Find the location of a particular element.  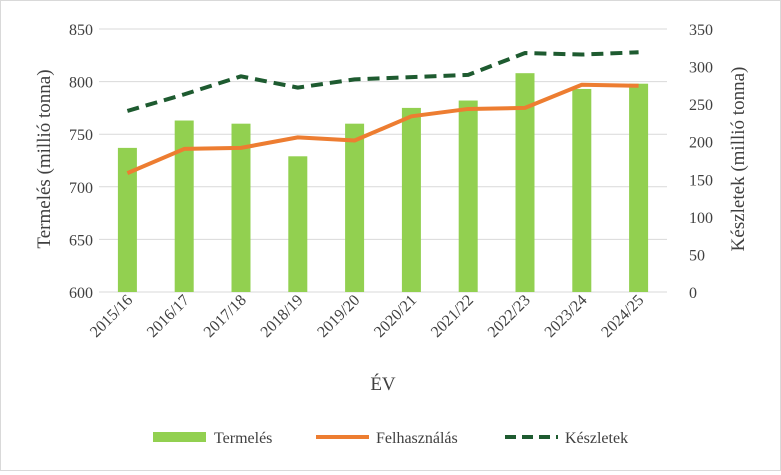

y-axis-right-title: Készletek (millió tonna) is located at coordinates (738, 159).